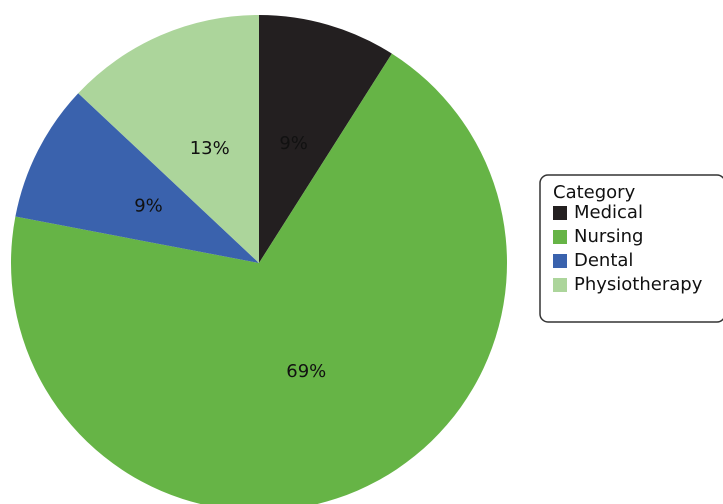 Image resolution: width=723 pixels, height=504 pixels. I want to click on pie-slice-dental, so click(137, 178).